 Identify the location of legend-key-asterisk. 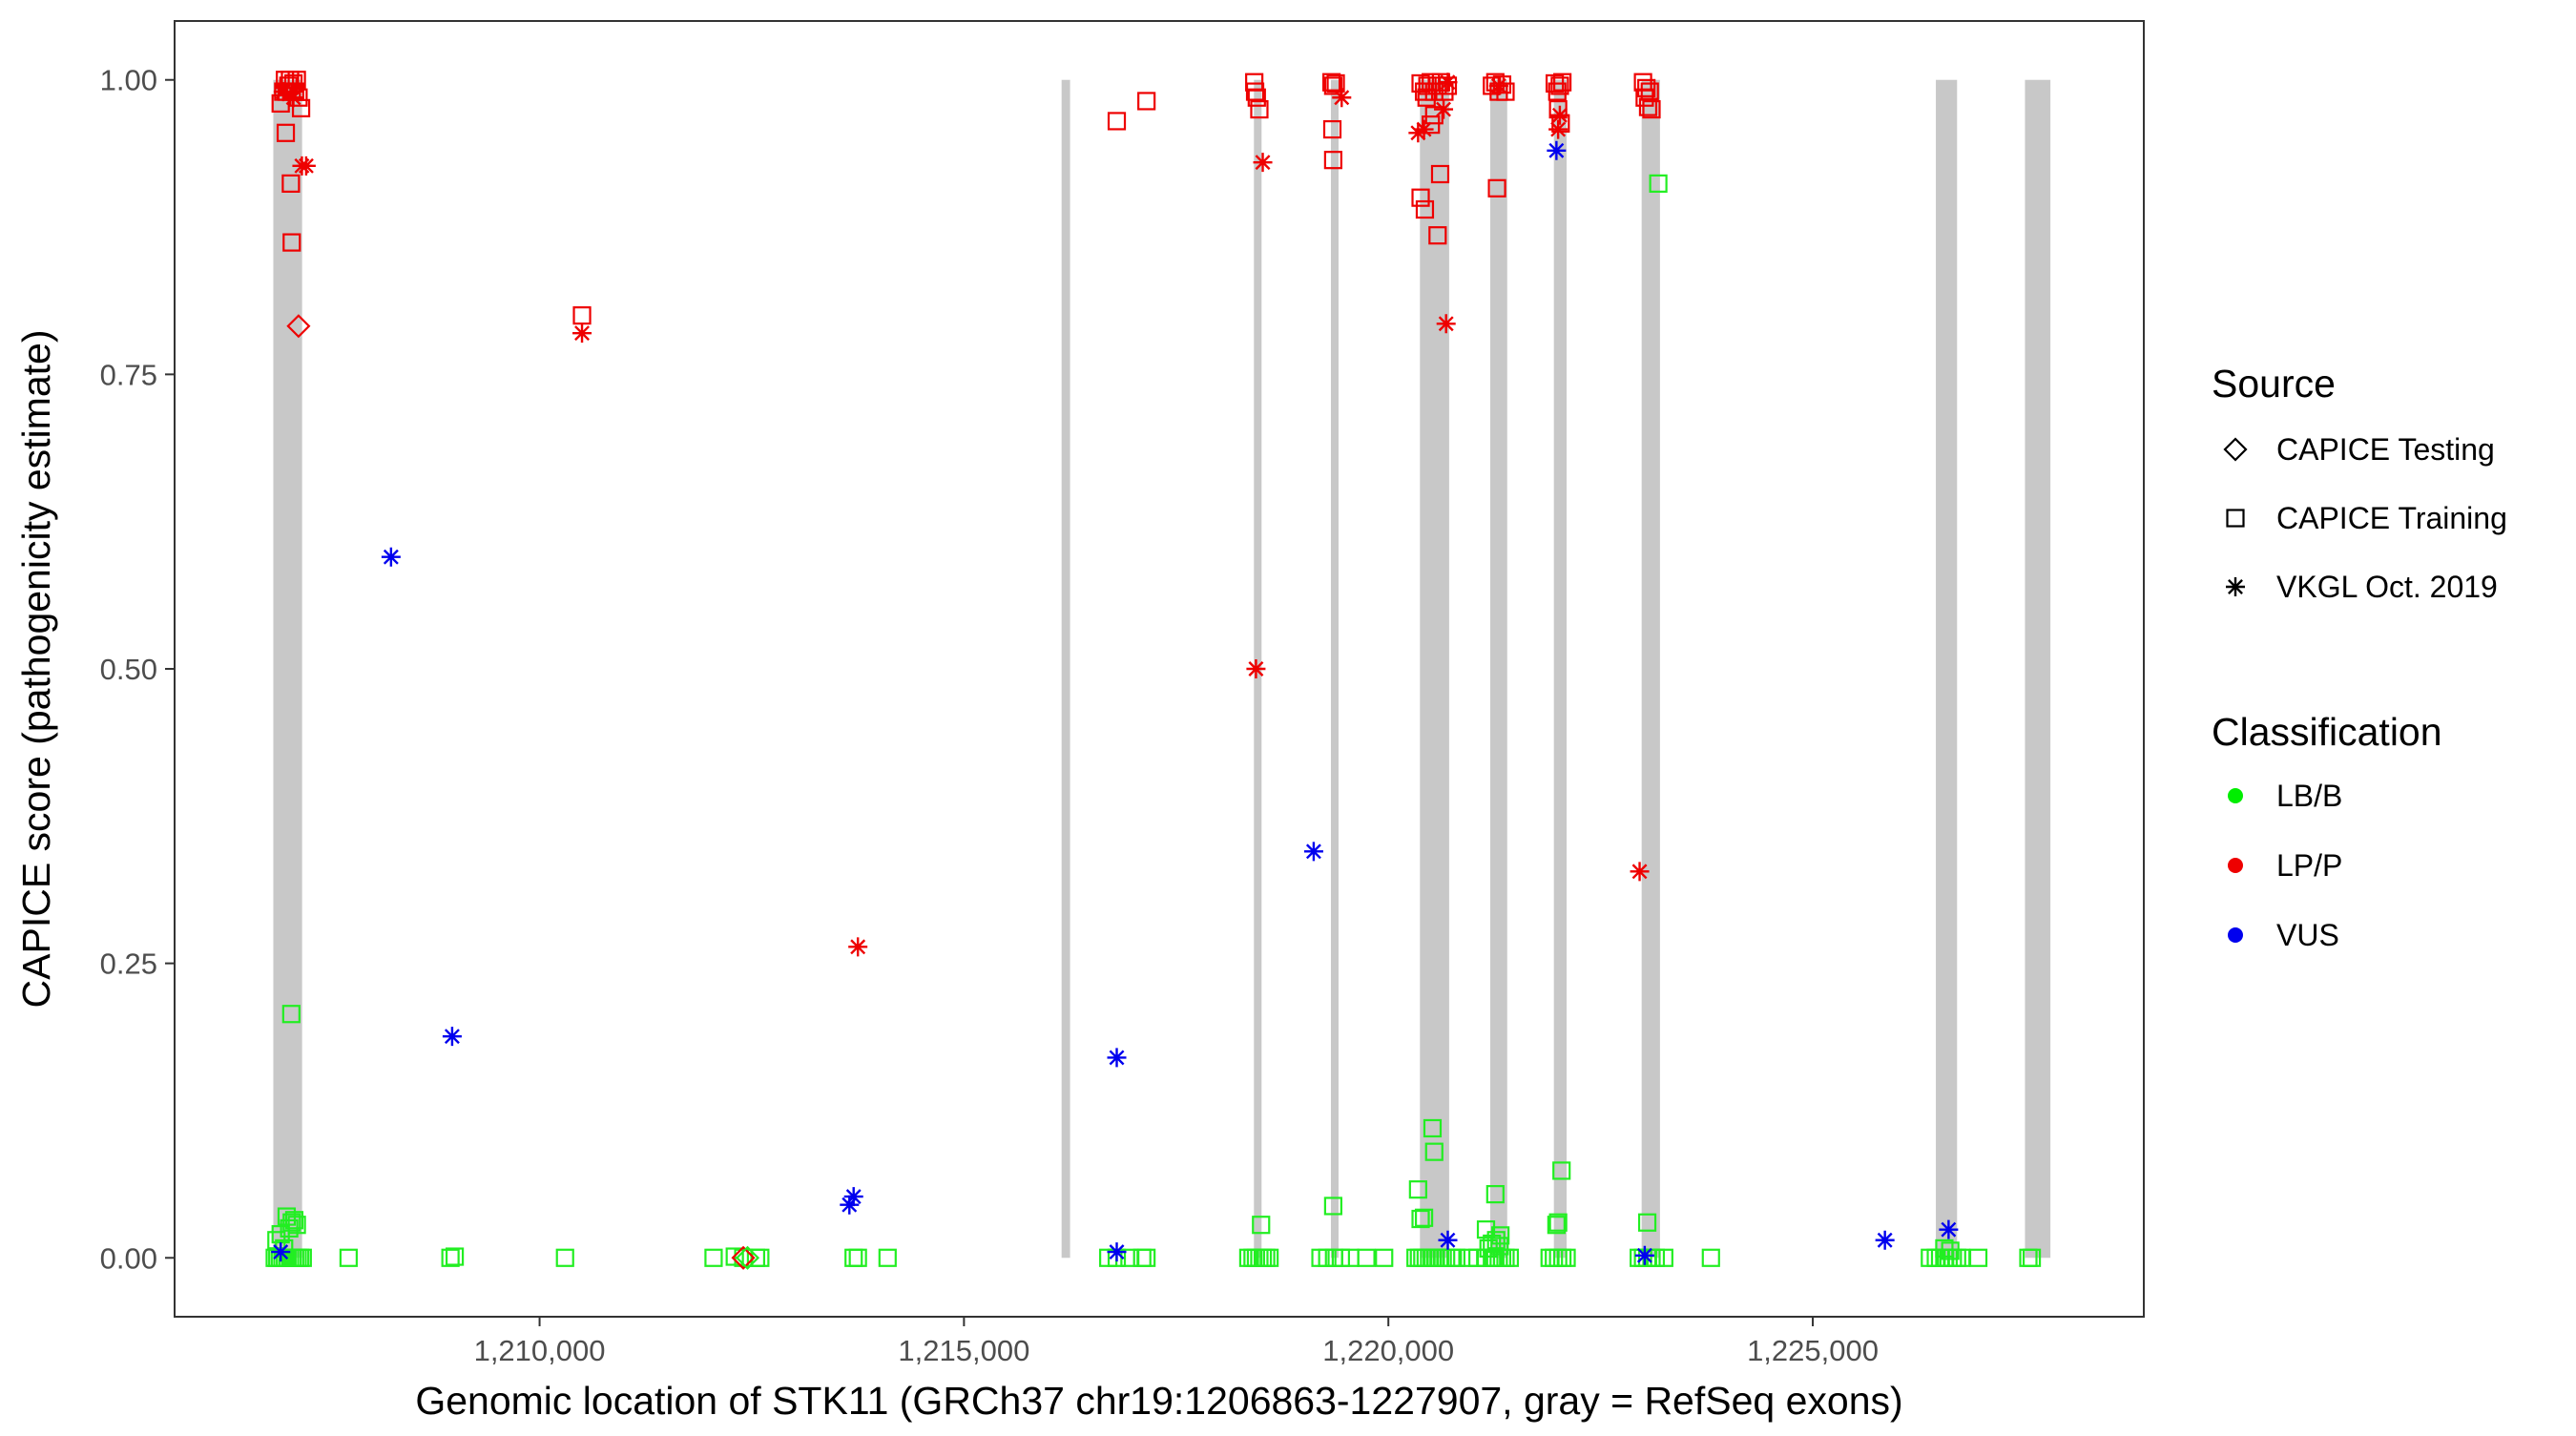
(2235, 586).